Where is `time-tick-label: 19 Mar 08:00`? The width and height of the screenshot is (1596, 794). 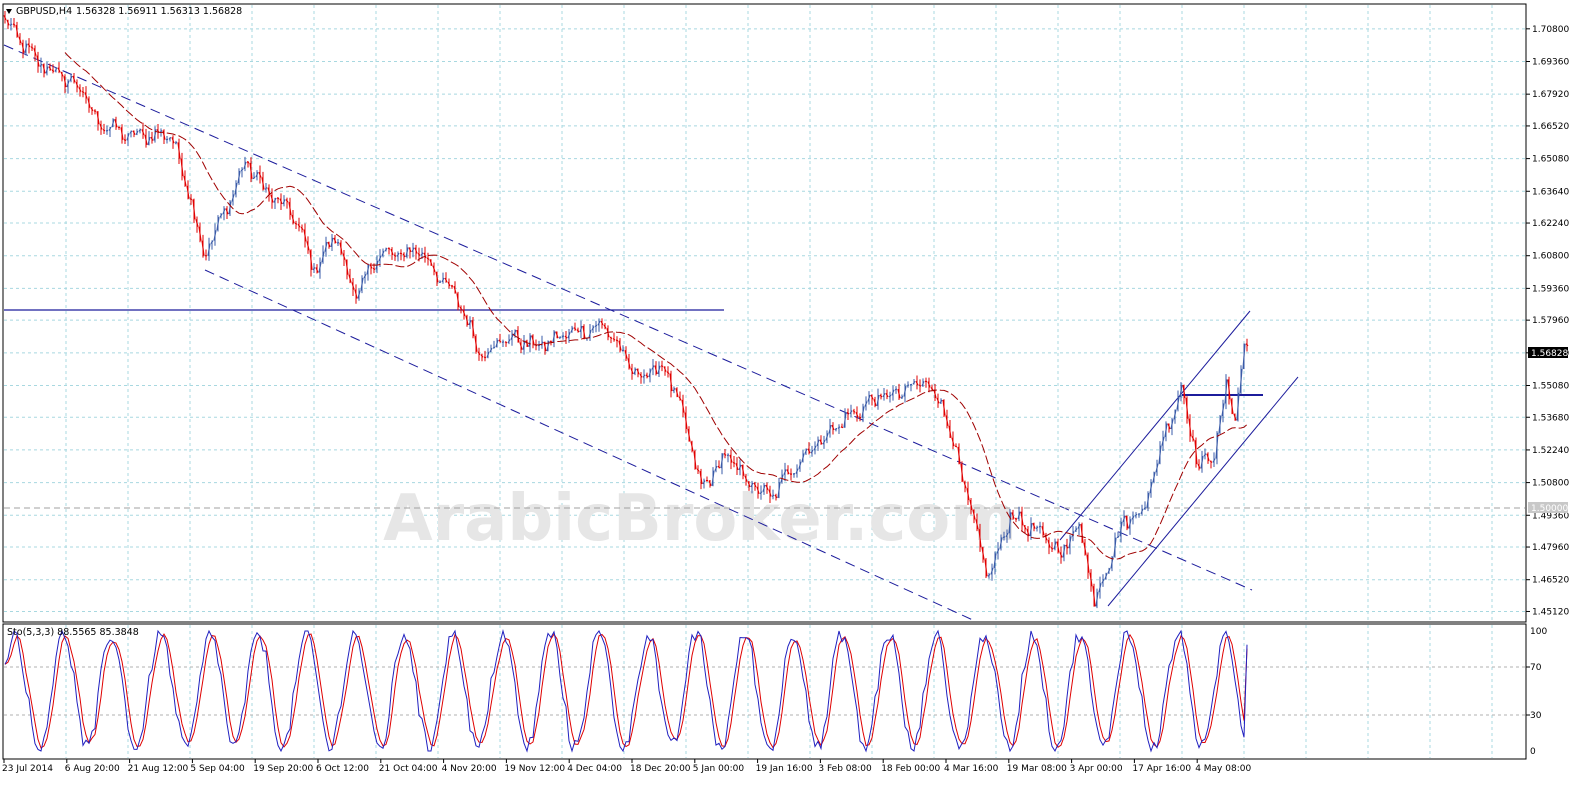 time-tick-label: 19 Mar 08:00 is located at coordinates (1037, 769).